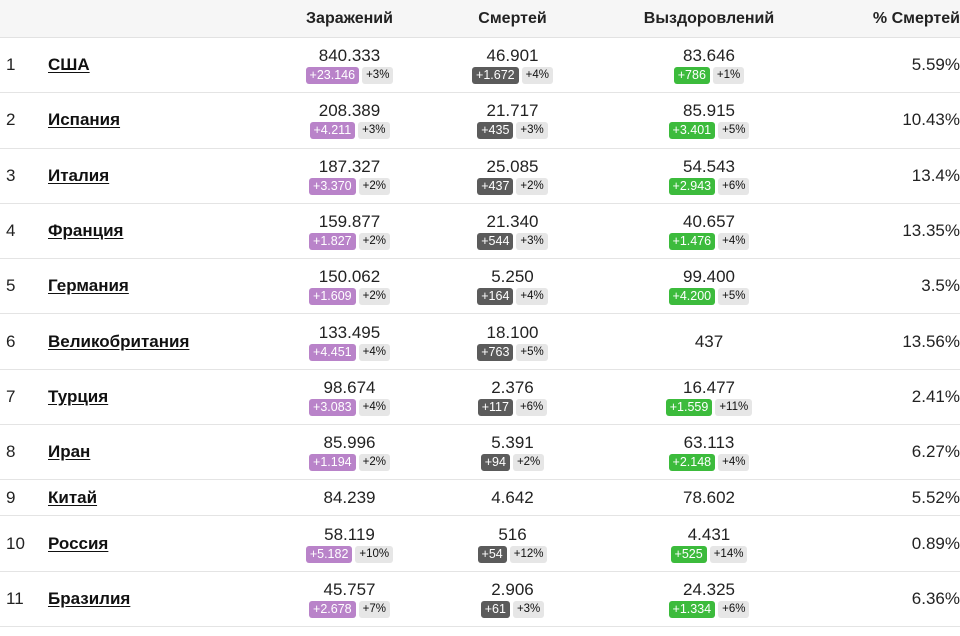 This screenshot has height=636, width=960. Describe the element at coordinates (709, 286) in the screenshot. I see `recovered-cell: 99.400 +4.200 +5%` at that location.